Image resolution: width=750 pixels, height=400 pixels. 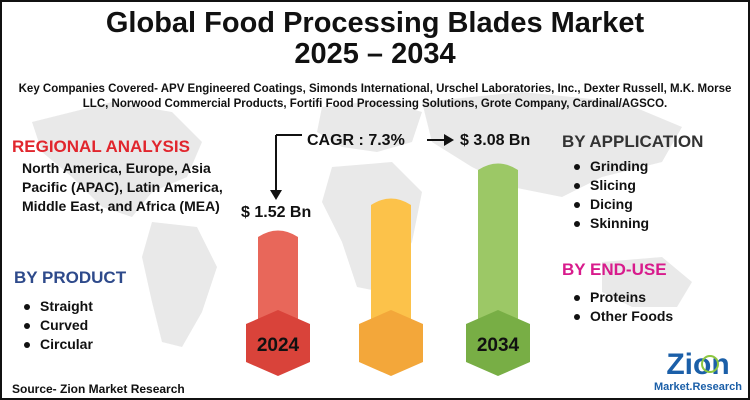 I want to click on arrow-down-icon, so click(x=276, y=195).